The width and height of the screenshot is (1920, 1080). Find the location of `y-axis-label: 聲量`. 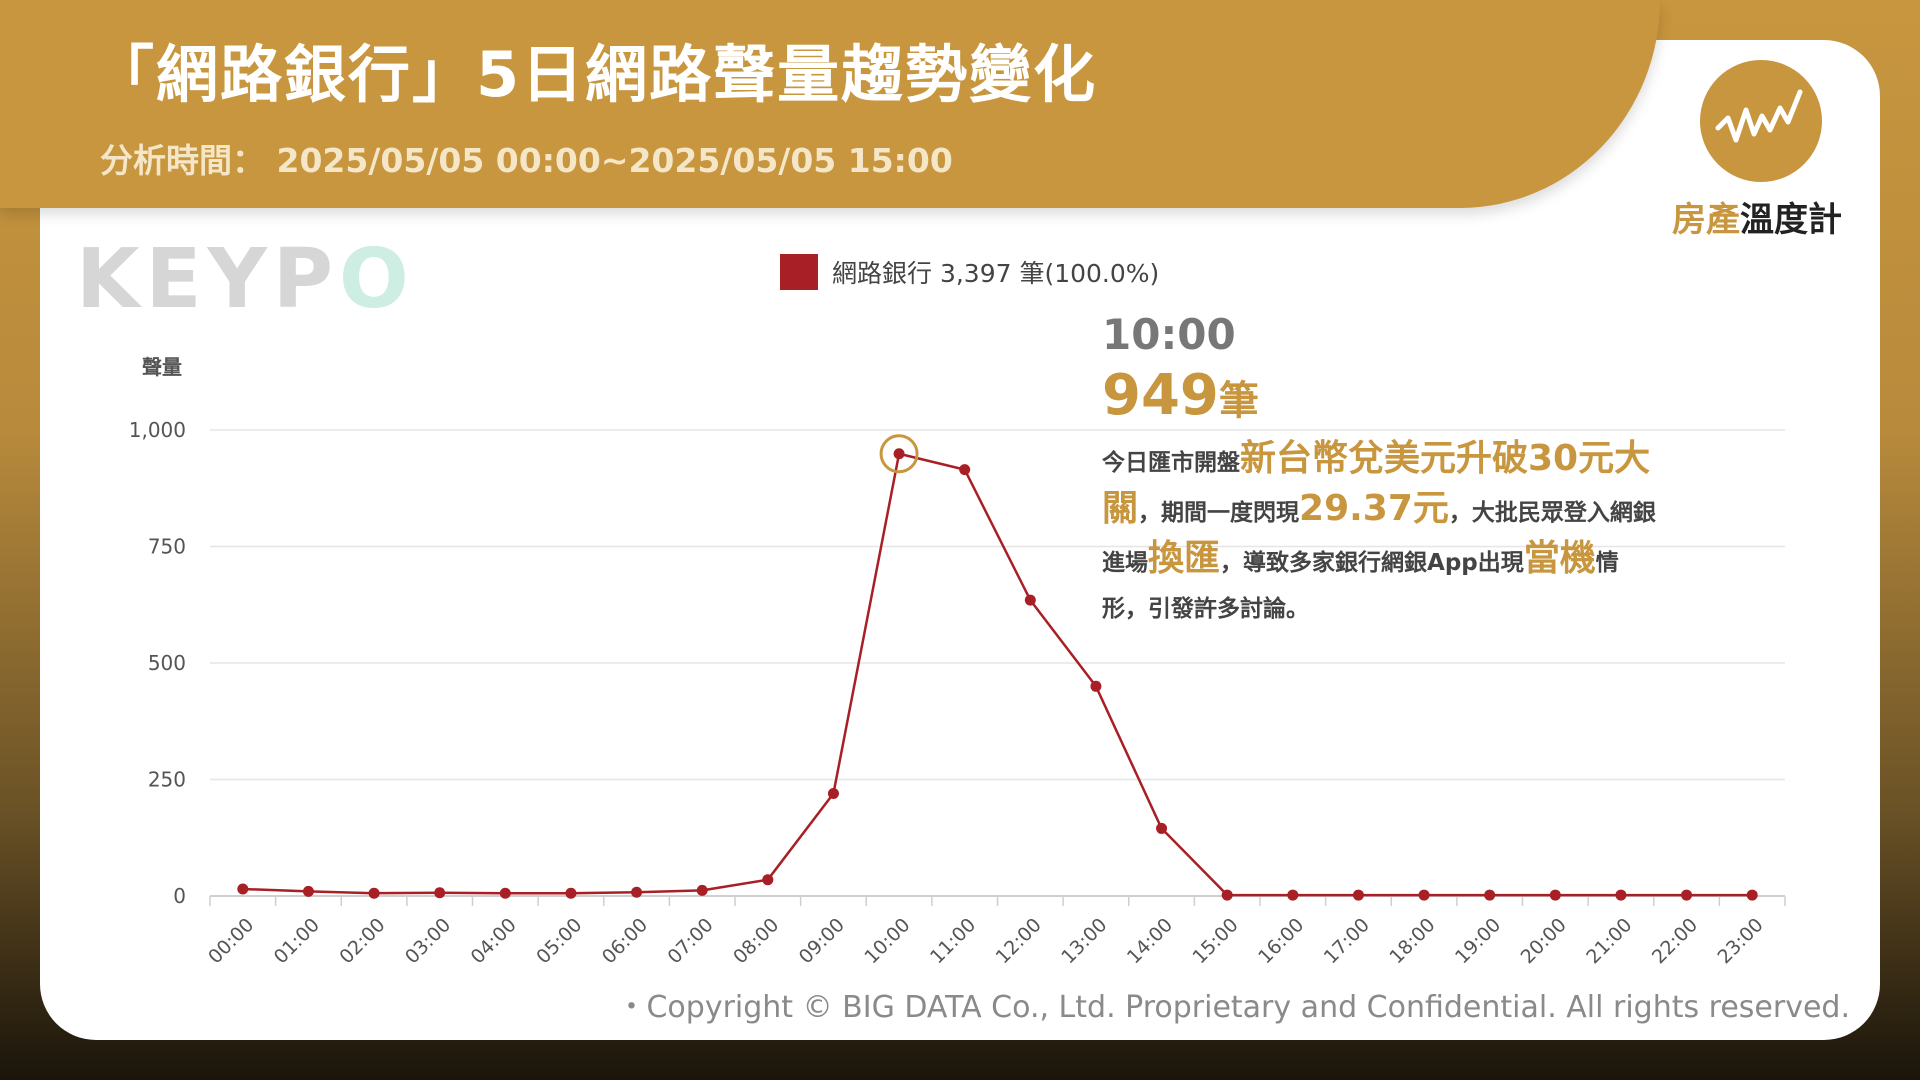

y-axis-label: 聲量 is located at coordinates (162, 367).